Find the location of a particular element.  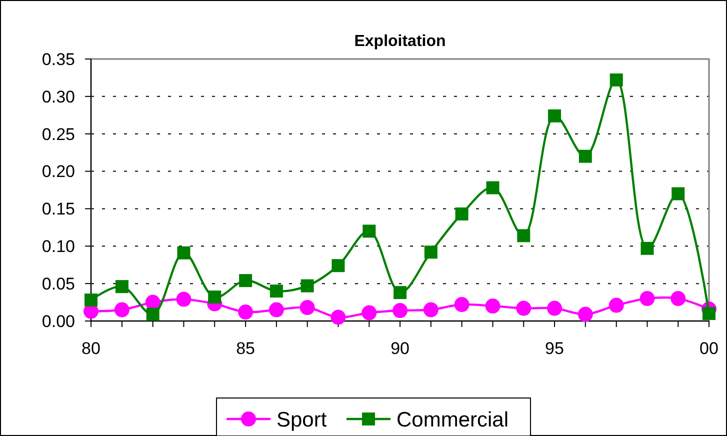

chart-title: Exploitation is located at coordinates (400, 41).